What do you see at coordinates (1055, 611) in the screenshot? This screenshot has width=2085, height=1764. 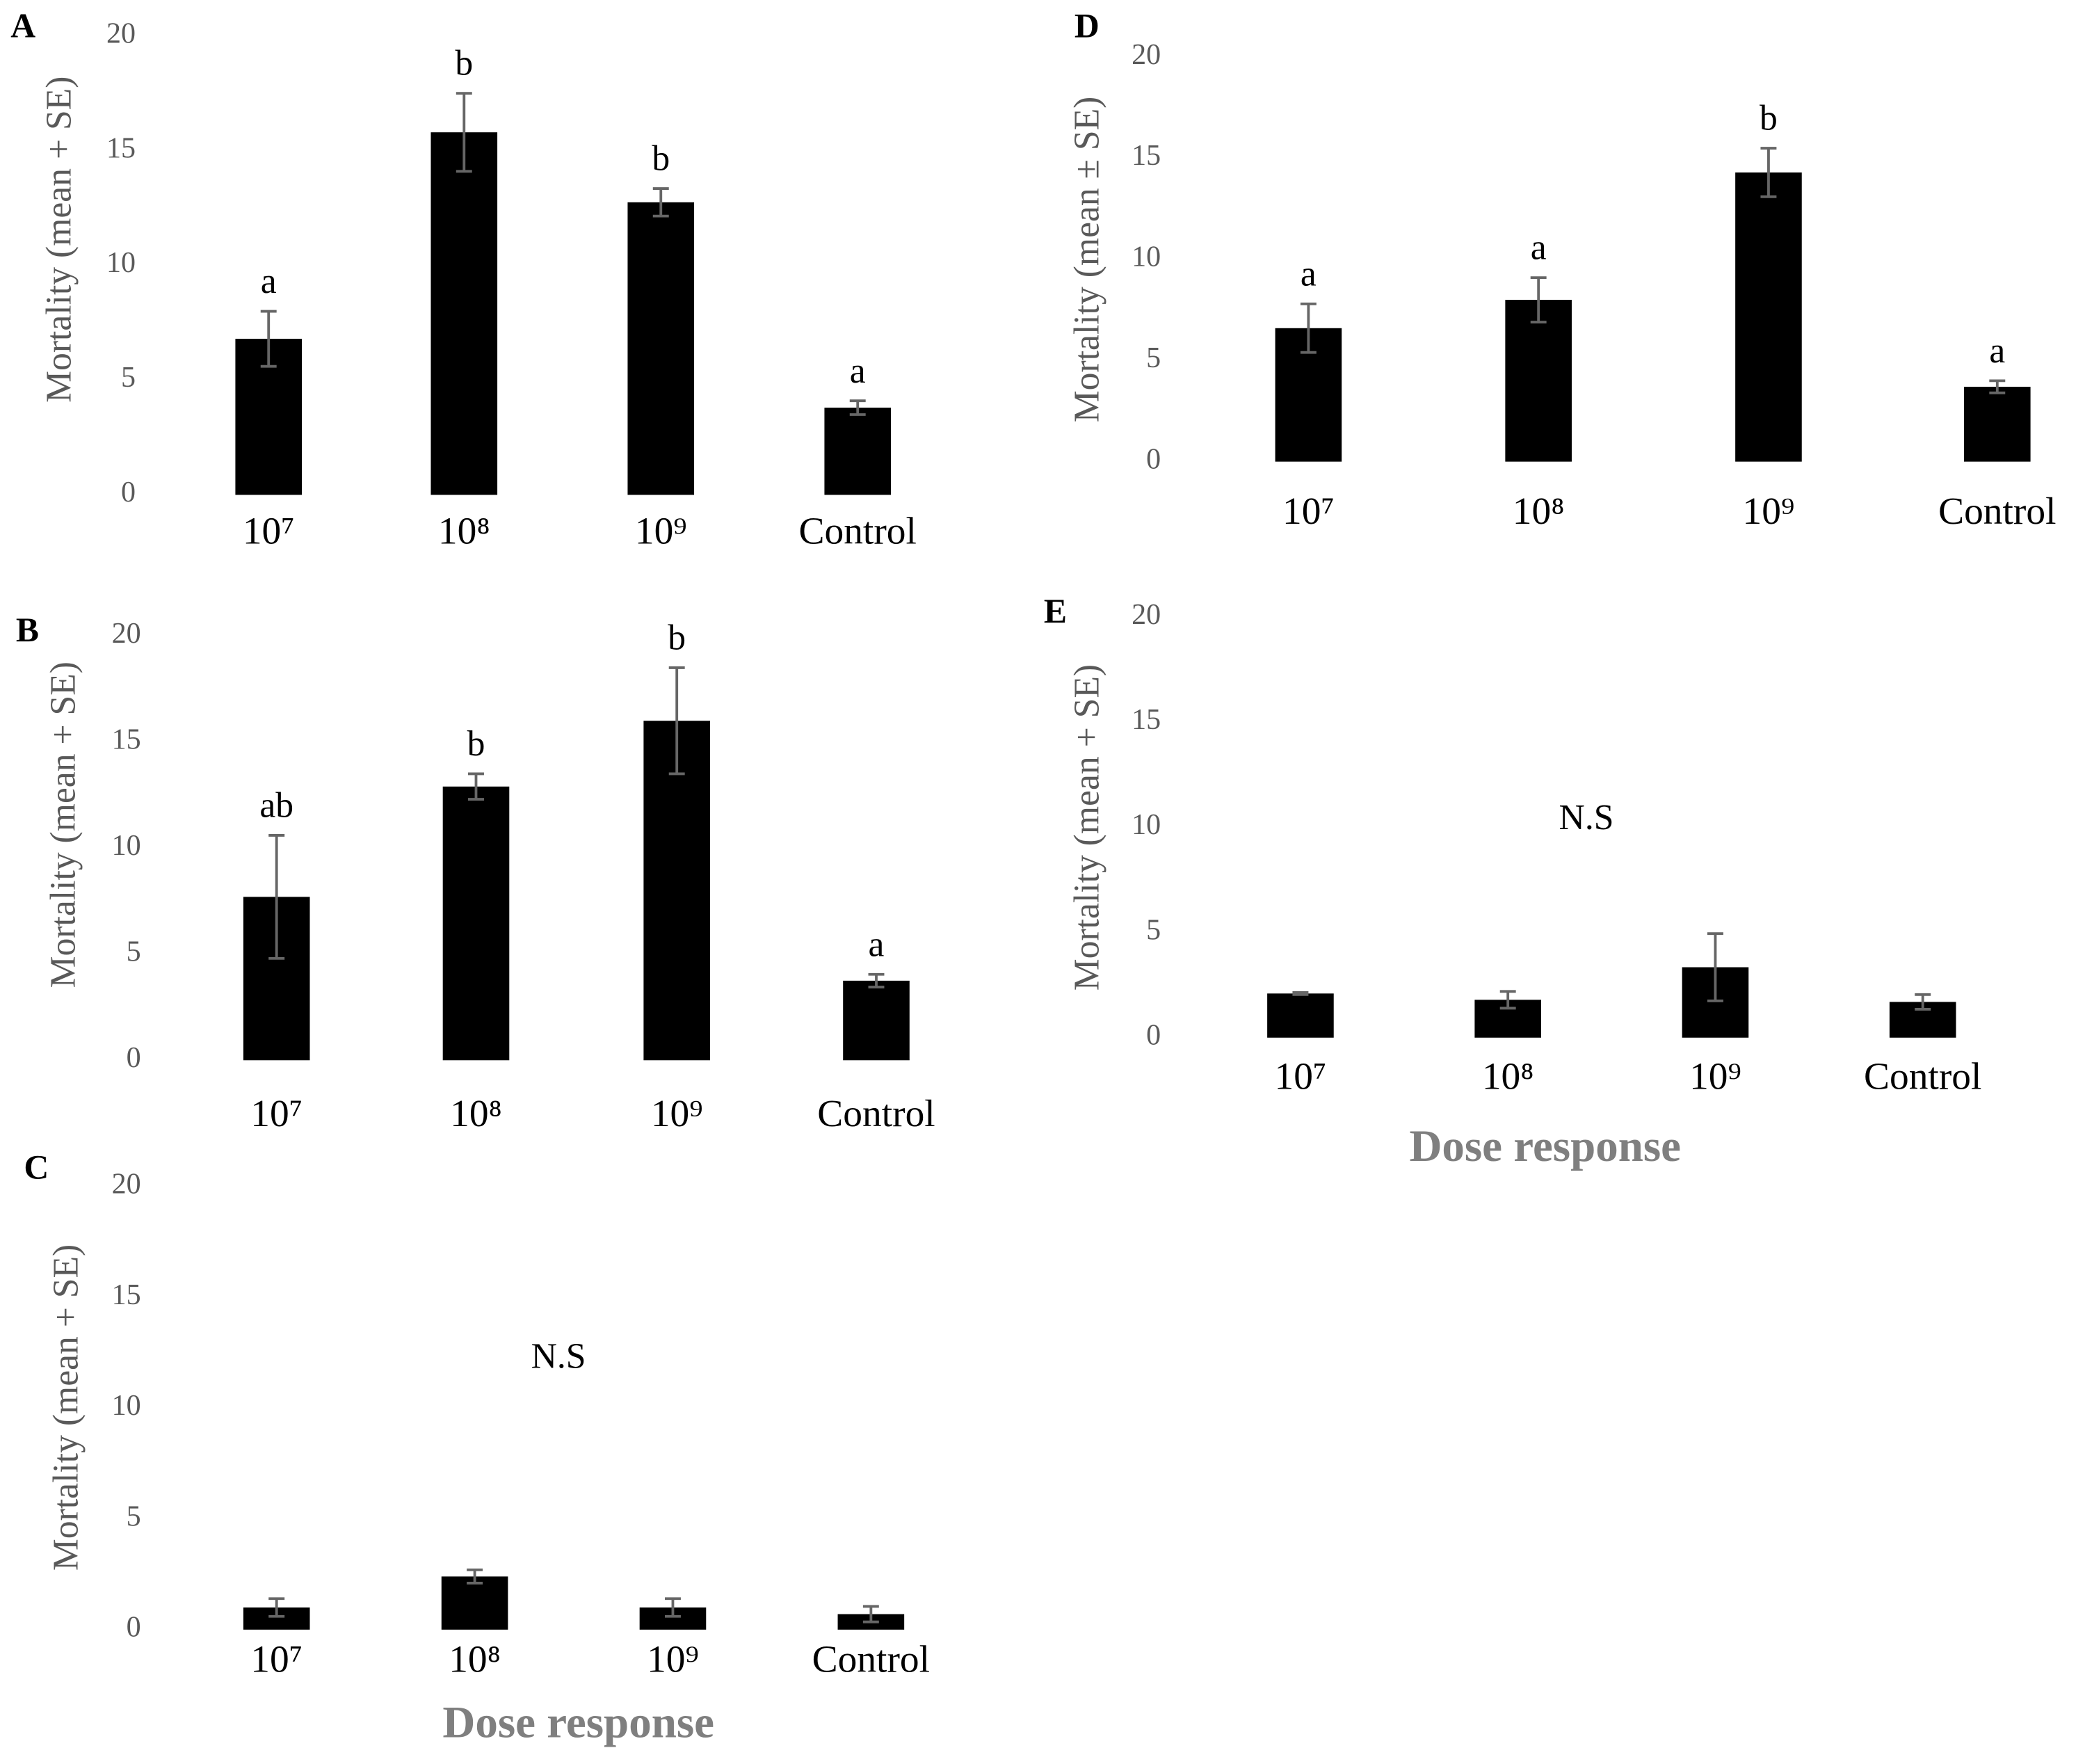 I see `panel-letter: E` at bounding box center [1055, 611].